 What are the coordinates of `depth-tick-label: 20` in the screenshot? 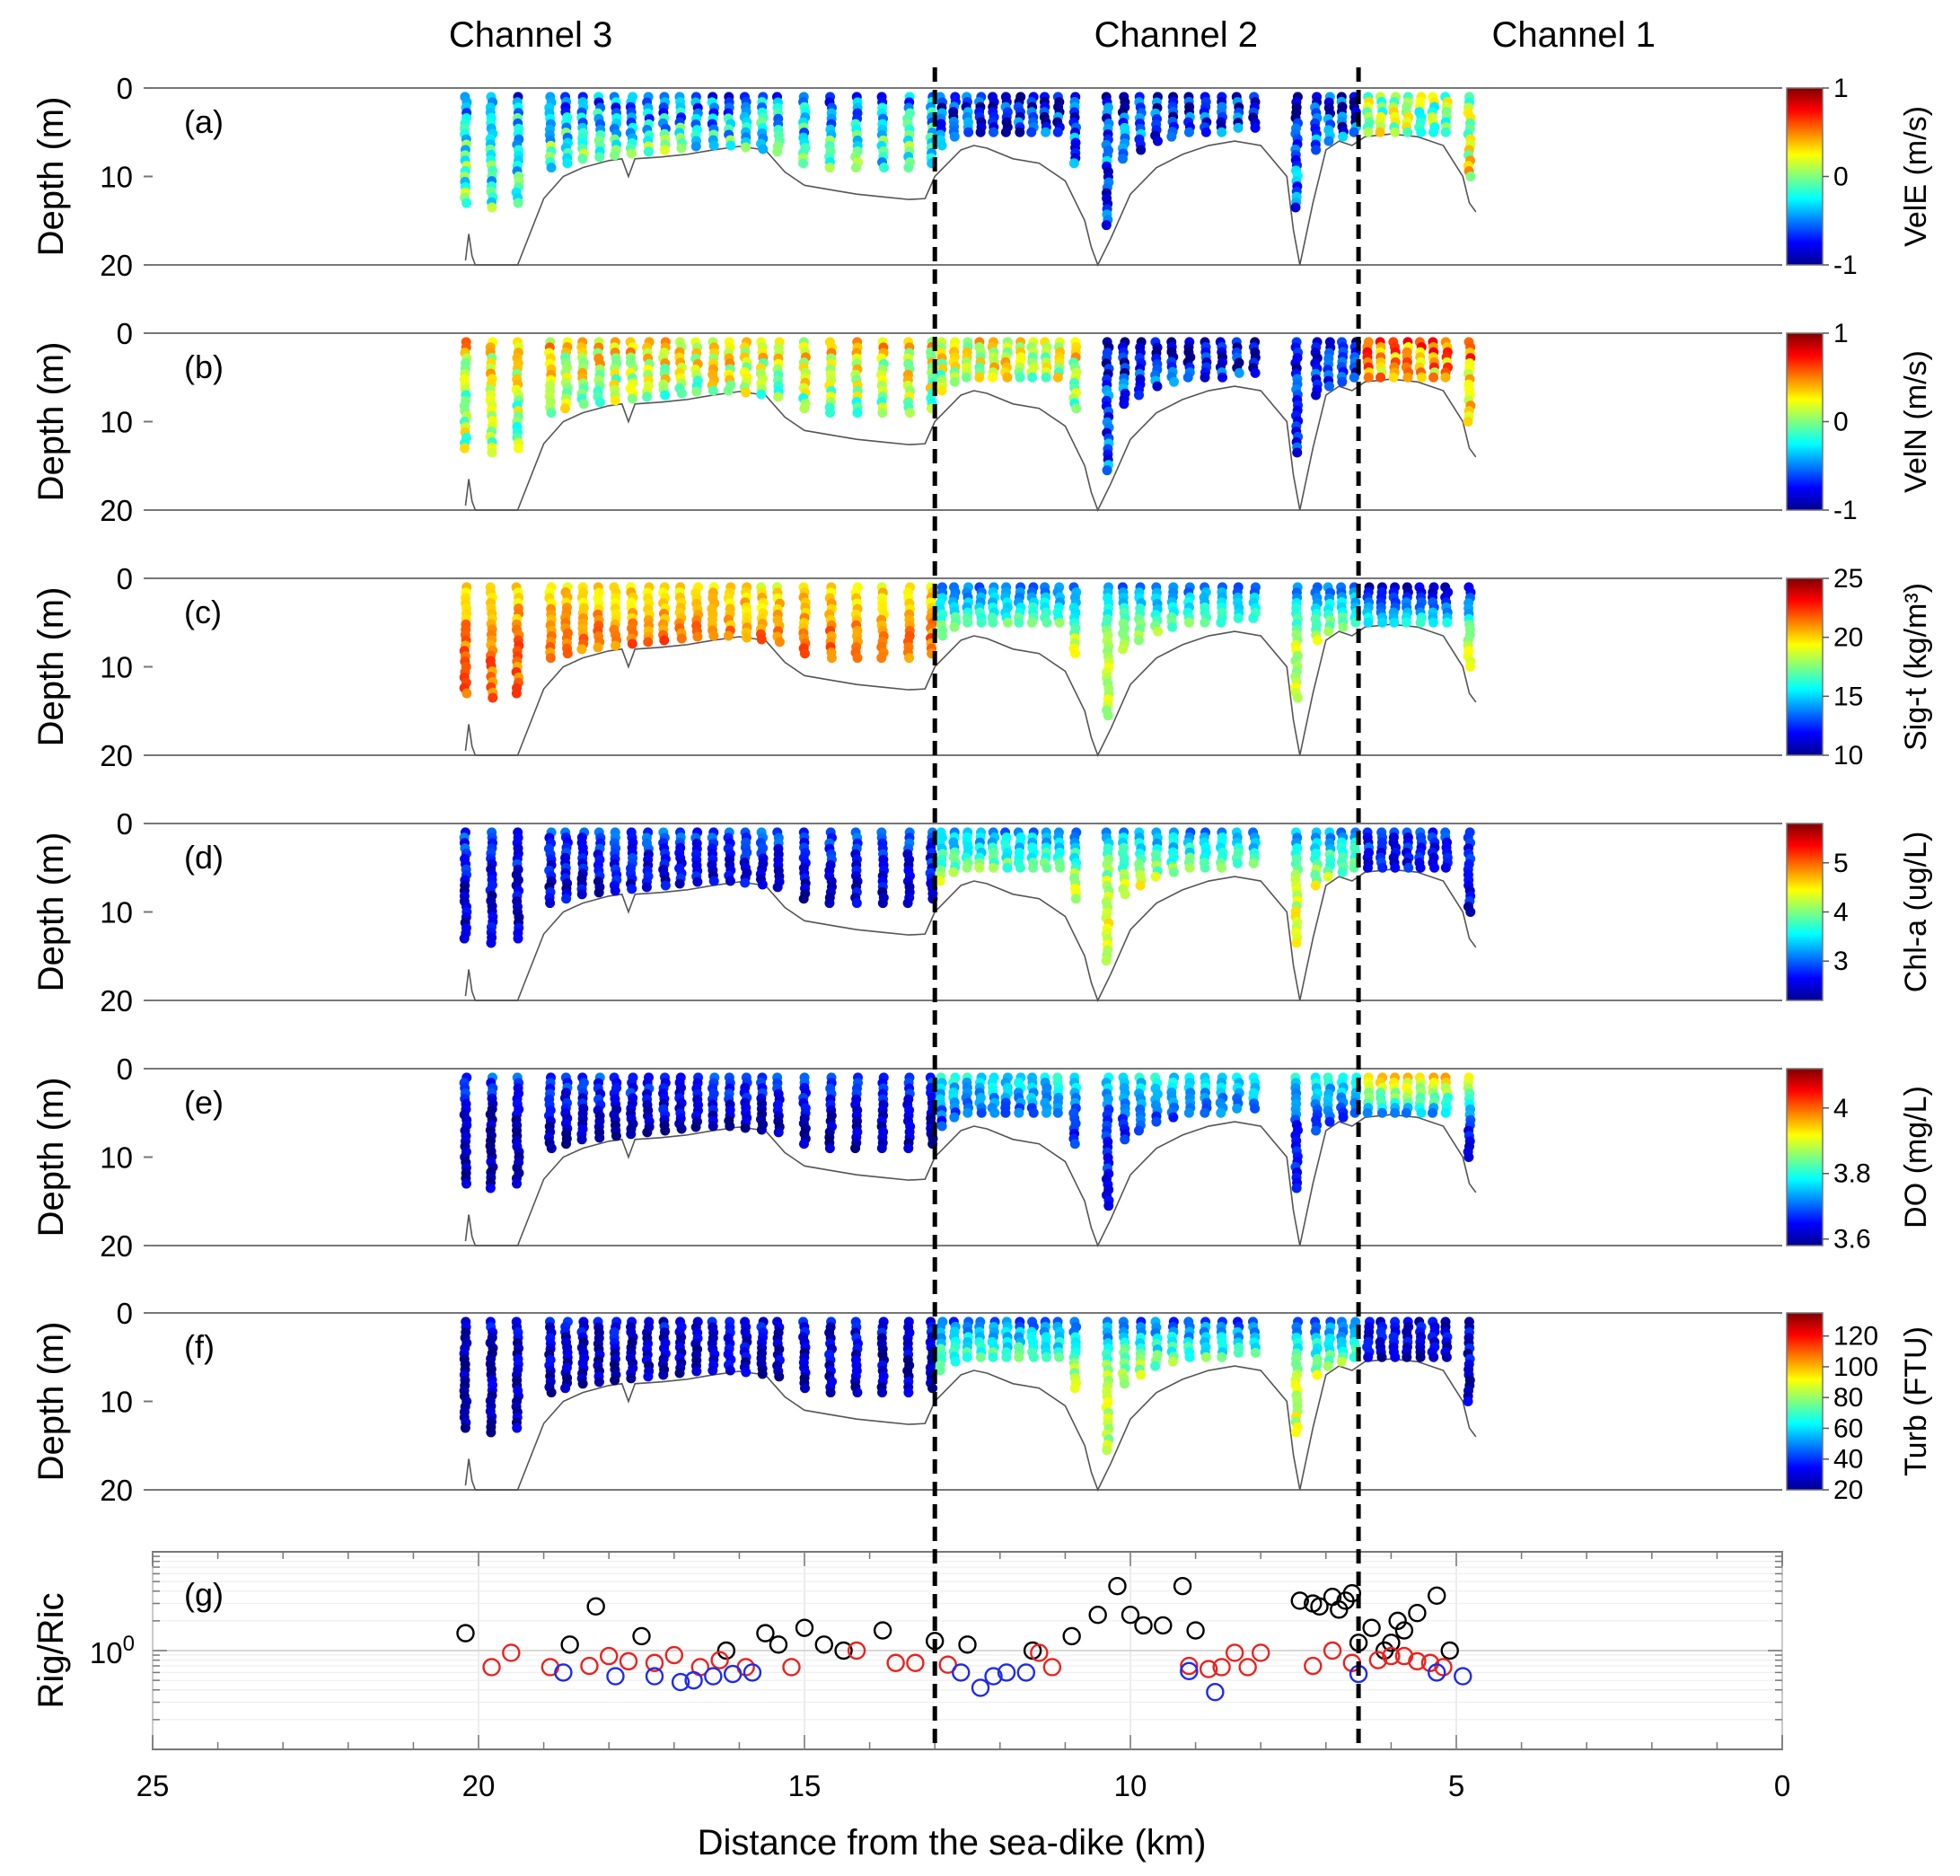 It's located at (116, 265).